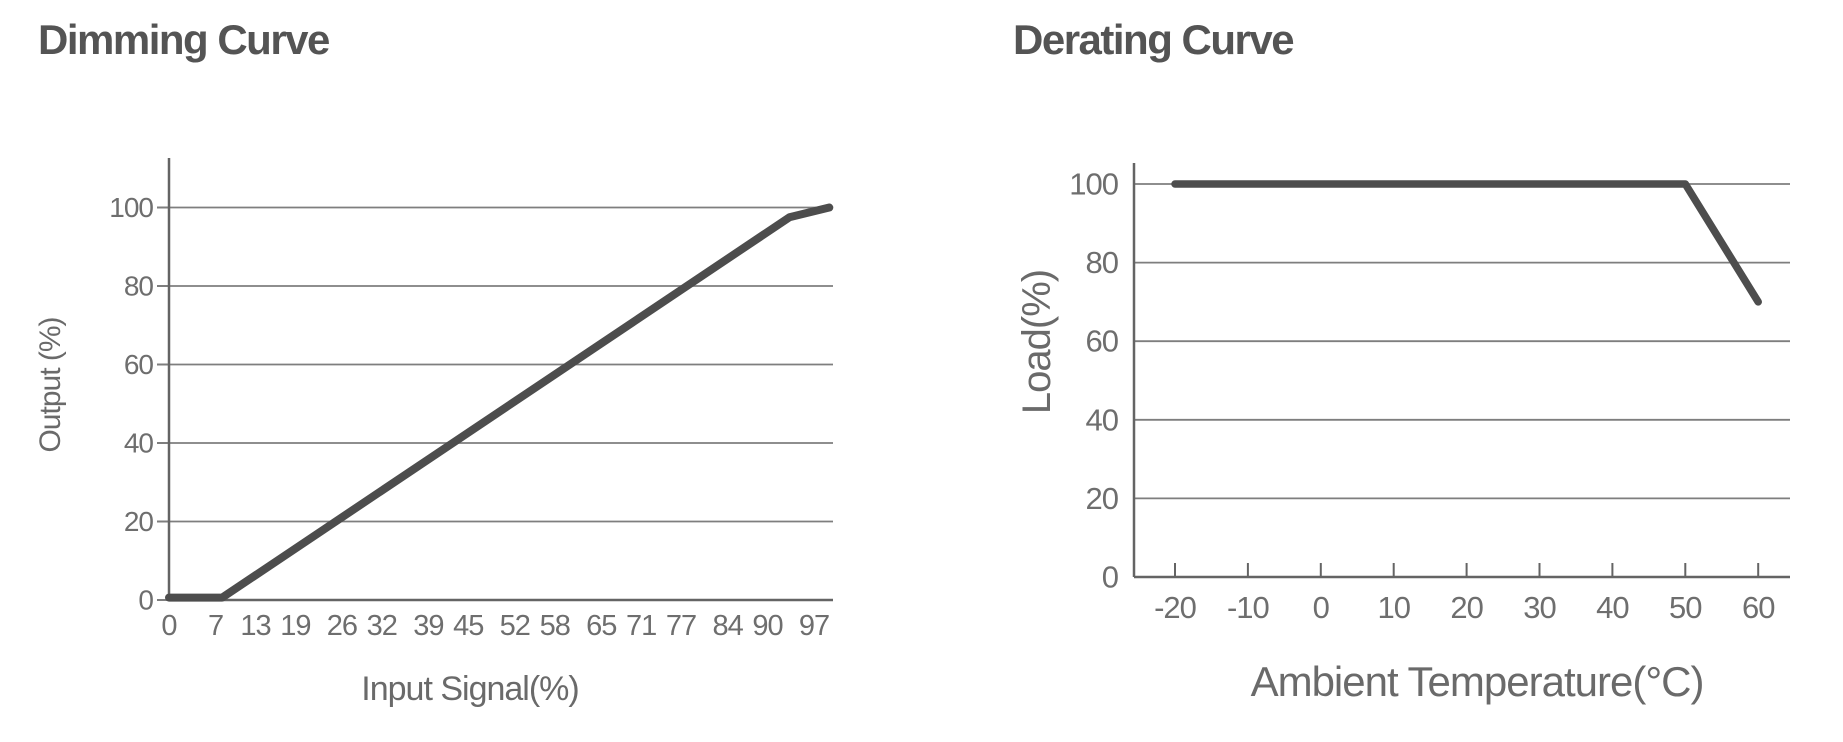  What do you see at coordinates (215, 626) in the screenshot?
I see `x-tick-label: 7` at bounding box center [215, 626].